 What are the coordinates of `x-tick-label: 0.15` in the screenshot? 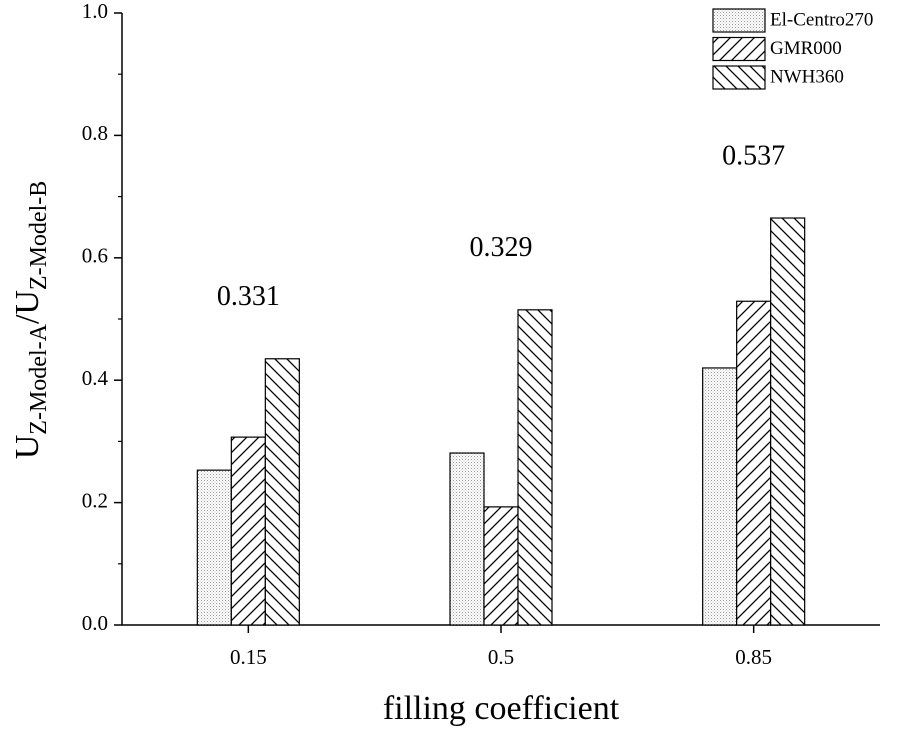 It's located at (248, 657).